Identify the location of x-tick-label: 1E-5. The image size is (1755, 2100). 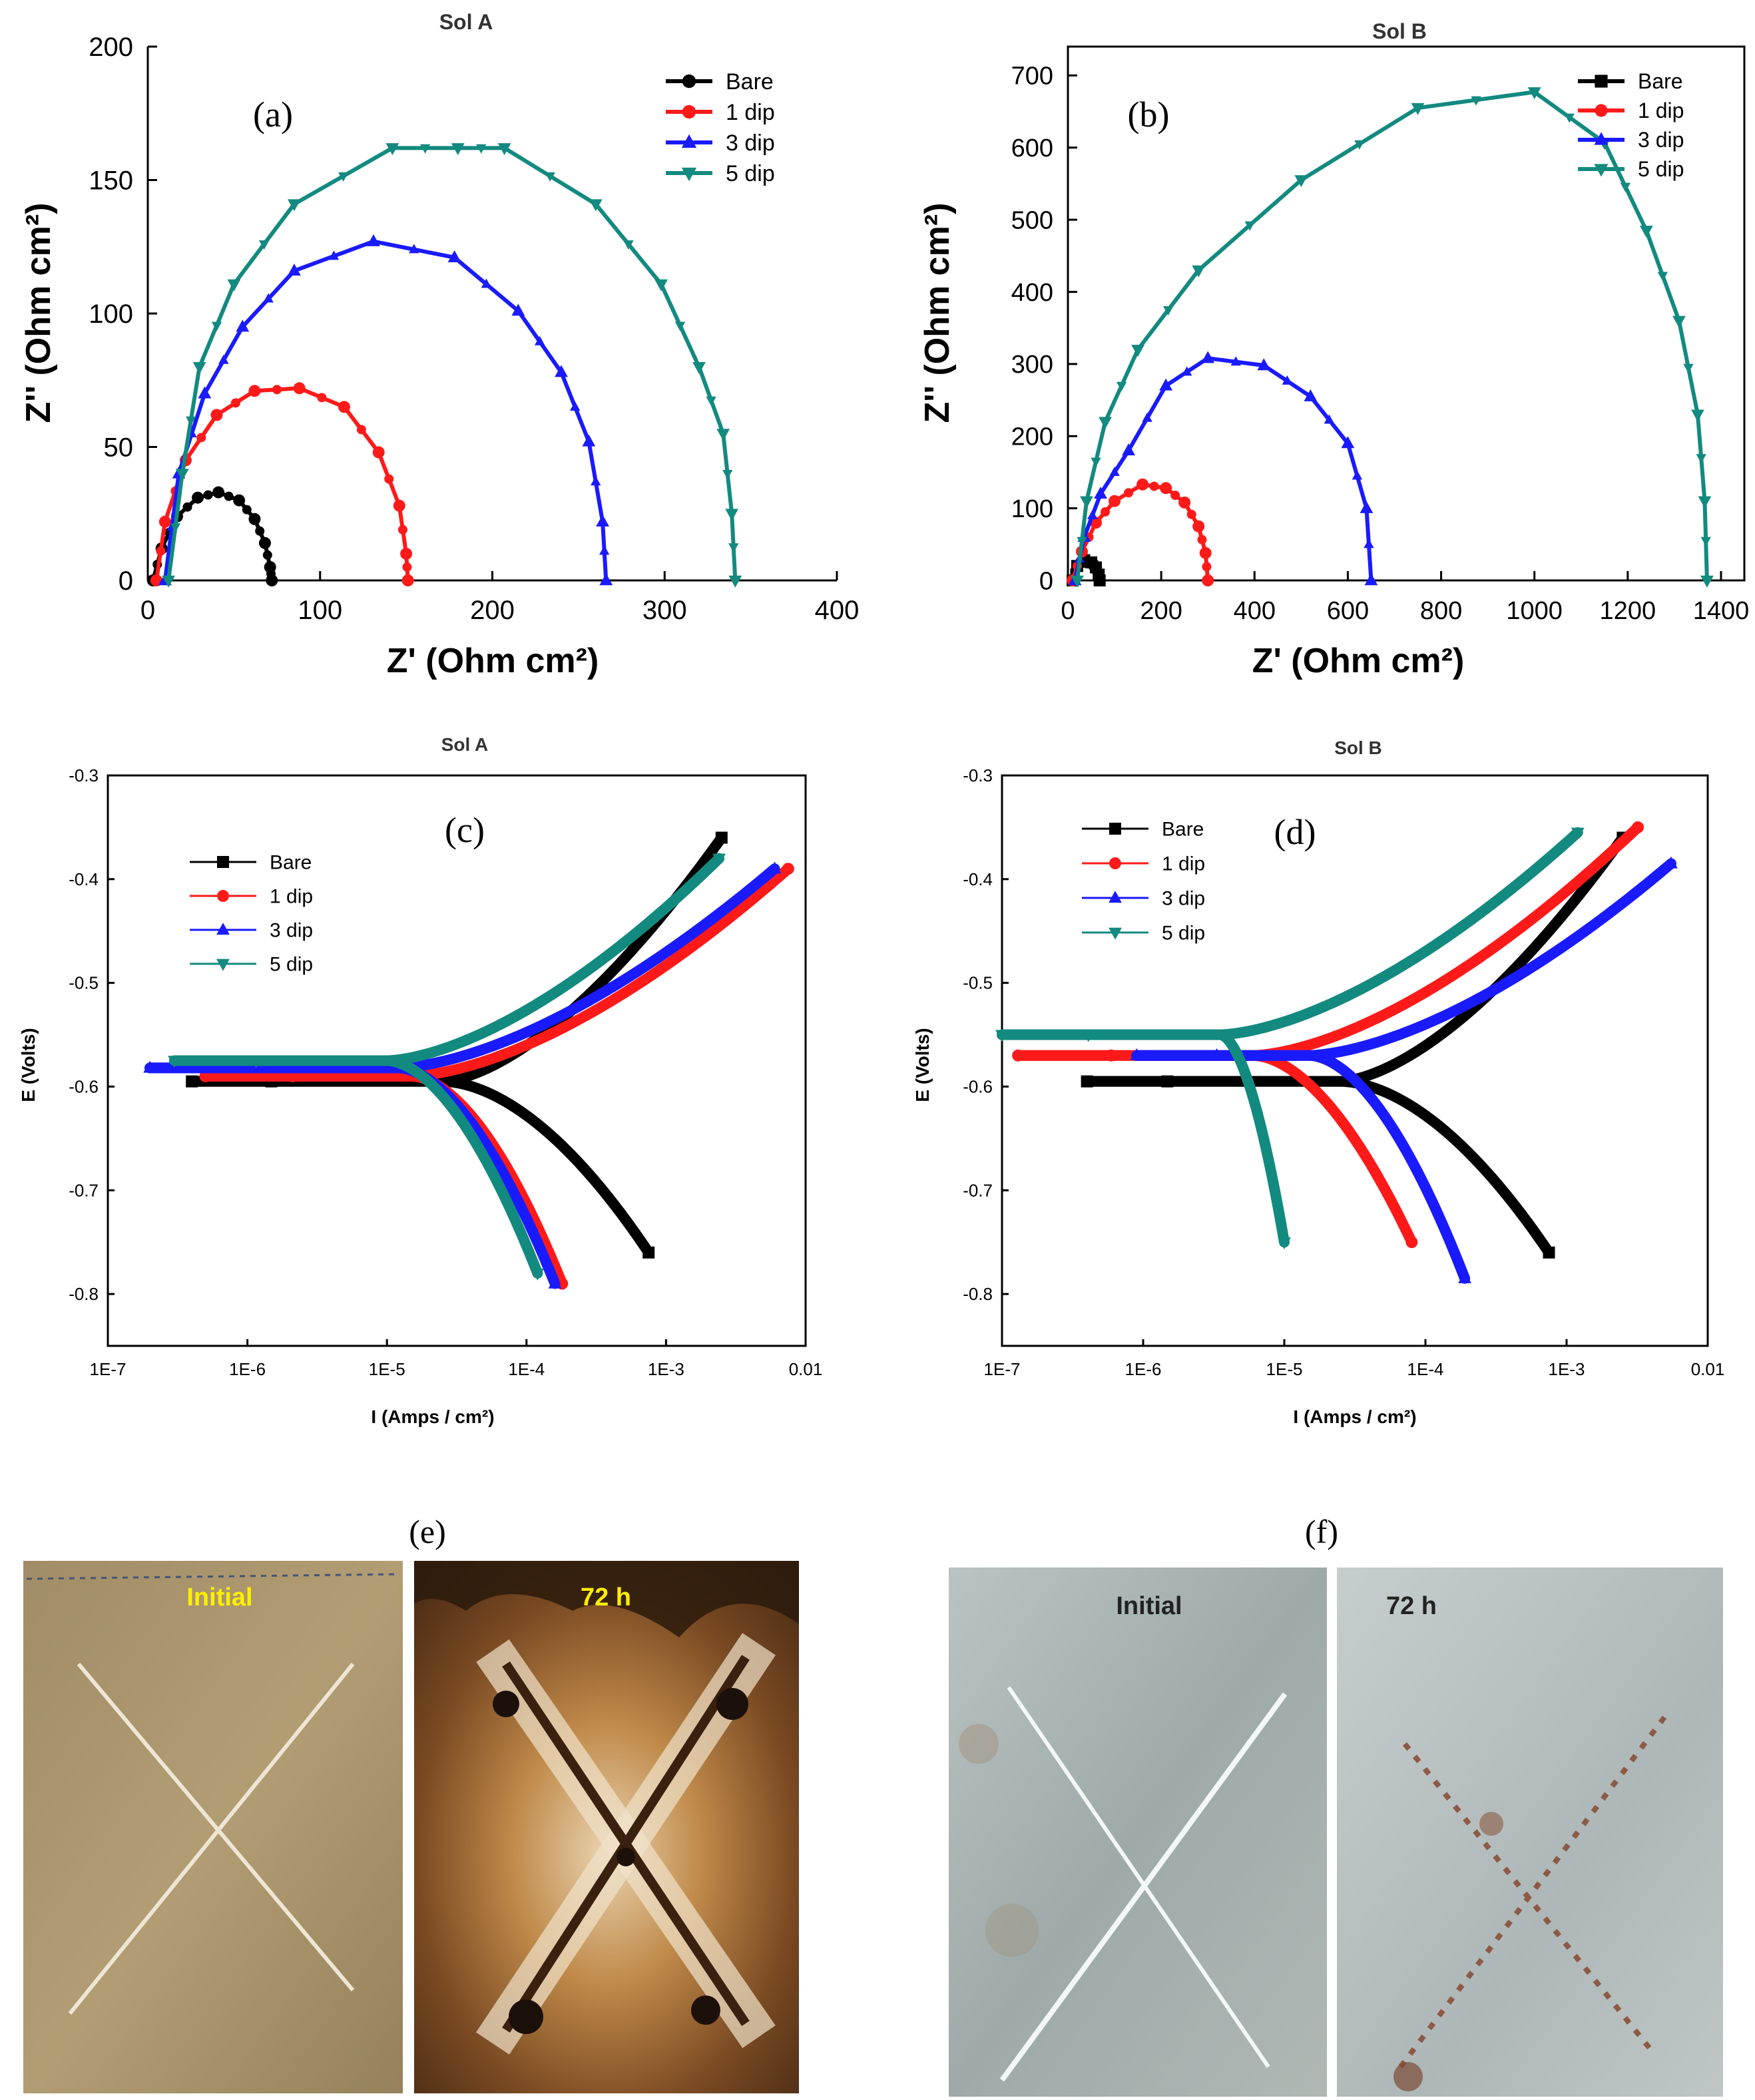
(387, 1369).